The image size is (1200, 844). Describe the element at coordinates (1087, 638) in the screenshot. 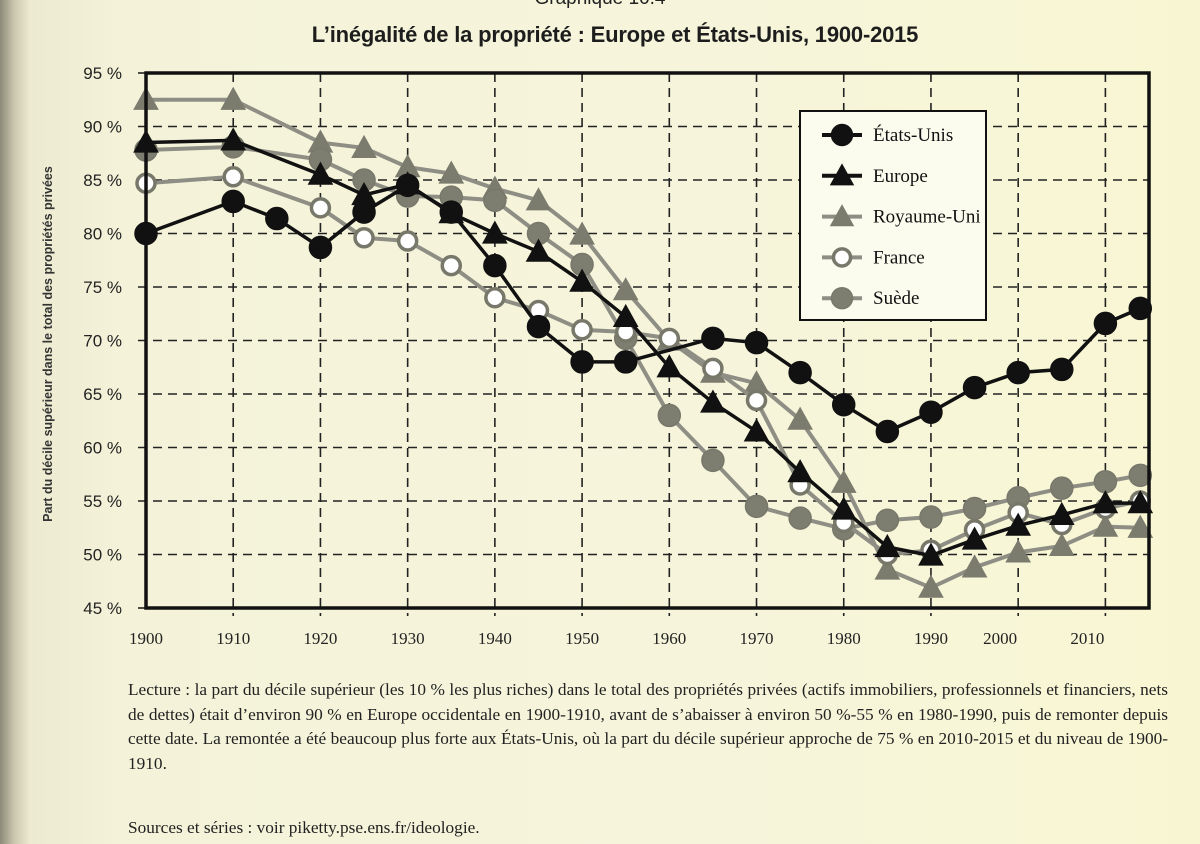

I see `x-tick-label: 2010` at that location.